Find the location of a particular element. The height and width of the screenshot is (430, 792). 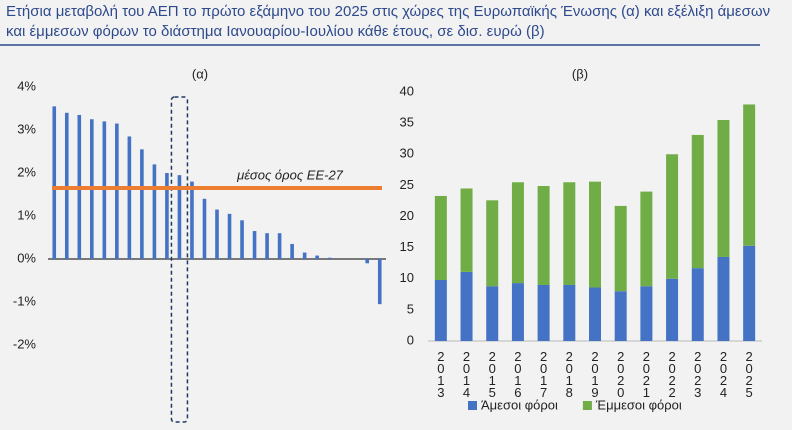

y-tick-label: 25 is located at coordinates (407, 184).